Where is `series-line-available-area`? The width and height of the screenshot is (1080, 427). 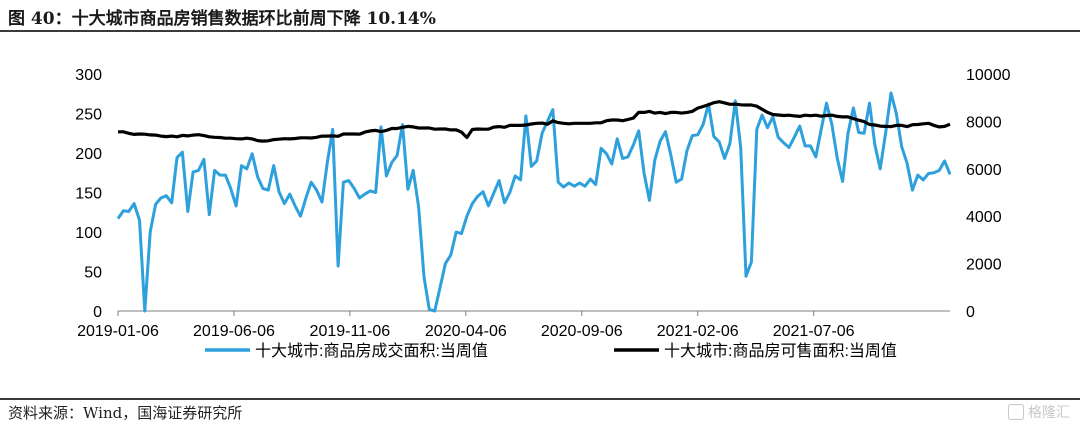
series-line-available-area is located at coordinates (534, 121).